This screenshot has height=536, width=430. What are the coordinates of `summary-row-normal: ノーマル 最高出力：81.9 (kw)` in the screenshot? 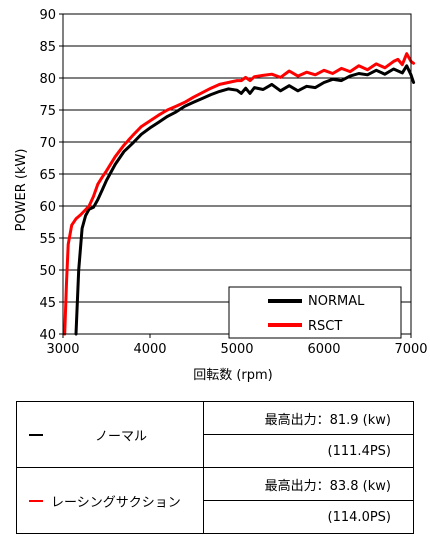 It's located at (215, 434).